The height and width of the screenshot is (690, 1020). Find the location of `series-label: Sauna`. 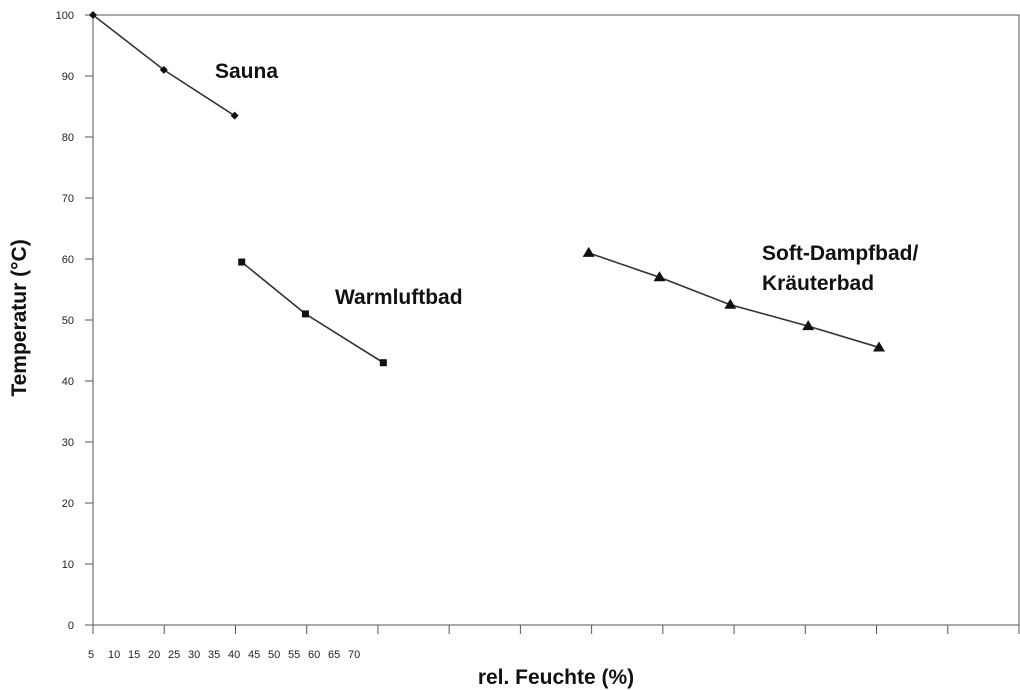

series-label: Sauna is located at coordinates (246, 71).